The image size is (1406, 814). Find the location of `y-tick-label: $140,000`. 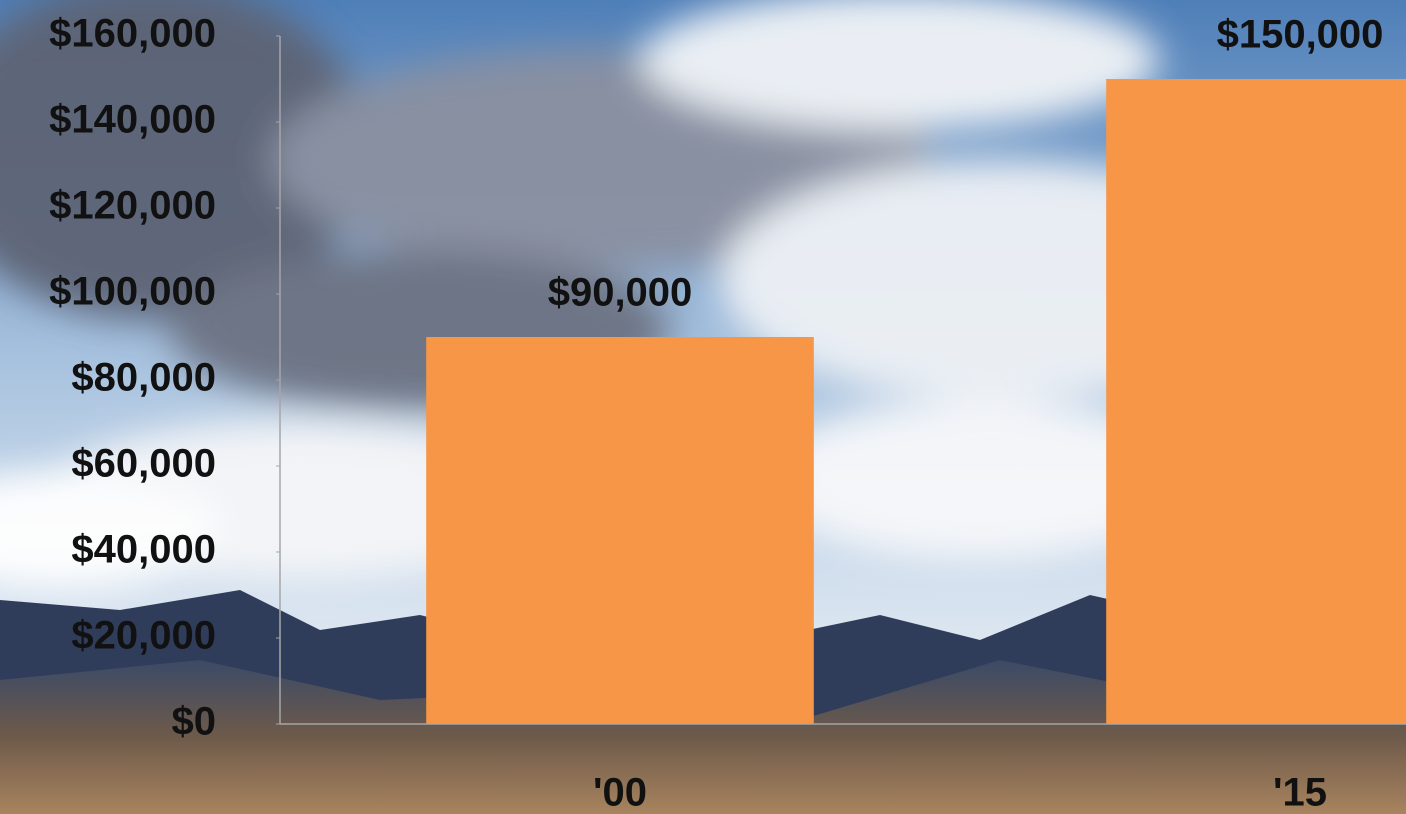

y-tick-label: $140,000 is located at coordinates (132, 120).